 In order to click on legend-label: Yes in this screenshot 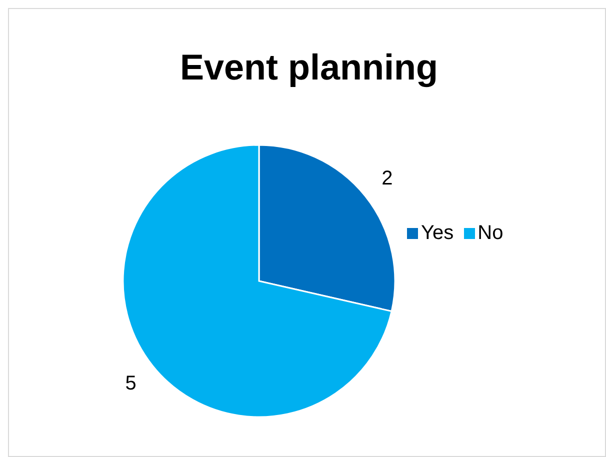, I will do `click(437, 233)`.